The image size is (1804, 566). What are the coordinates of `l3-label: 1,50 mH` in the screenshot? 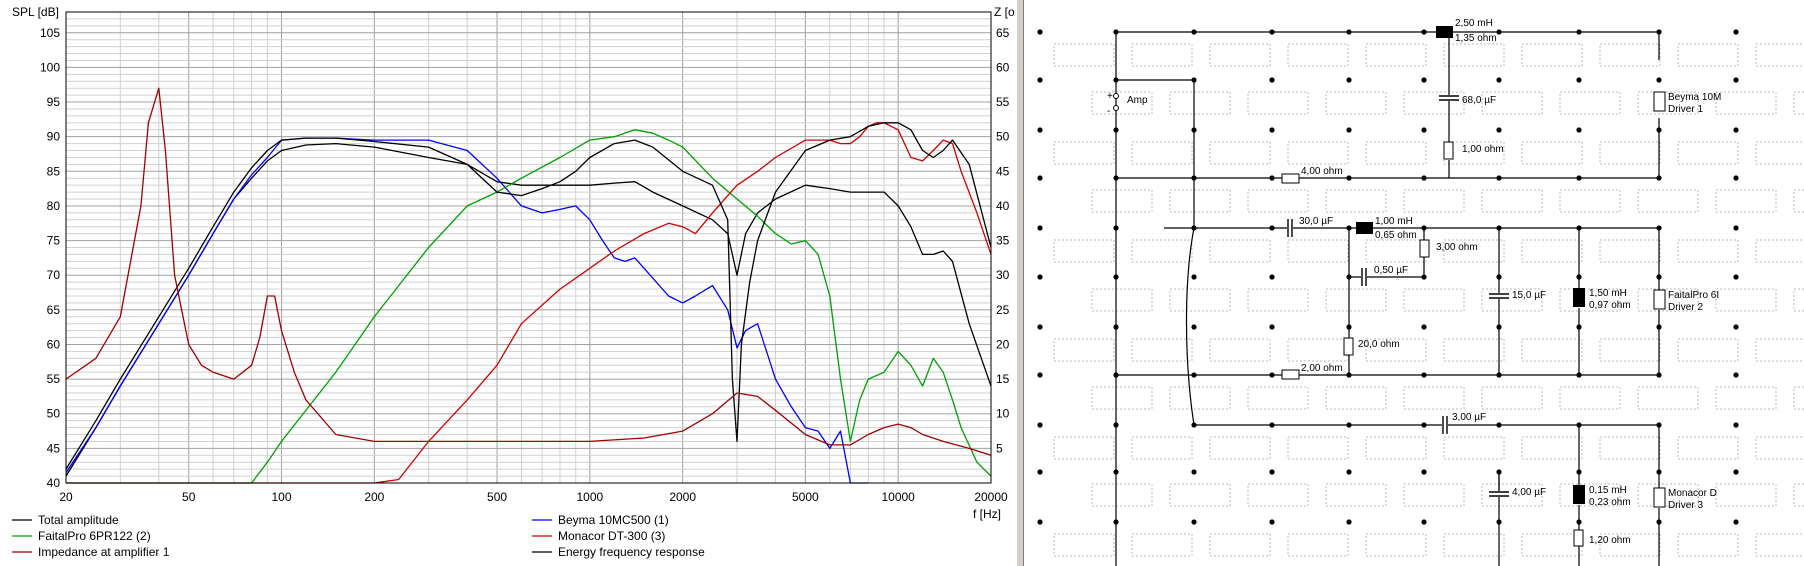 It's located at (1608, 293).